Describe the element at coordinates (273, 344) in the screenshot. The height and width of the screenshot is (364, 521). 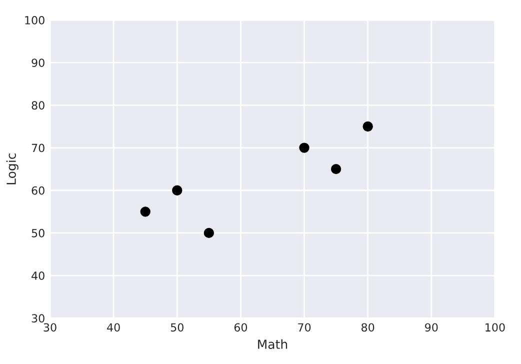
I see `x-axis-title: Math` at that location.